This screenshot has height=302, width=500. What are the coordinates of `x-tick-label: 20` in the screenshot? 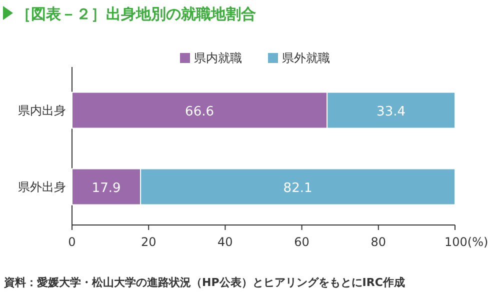 It's located at (148, 242).